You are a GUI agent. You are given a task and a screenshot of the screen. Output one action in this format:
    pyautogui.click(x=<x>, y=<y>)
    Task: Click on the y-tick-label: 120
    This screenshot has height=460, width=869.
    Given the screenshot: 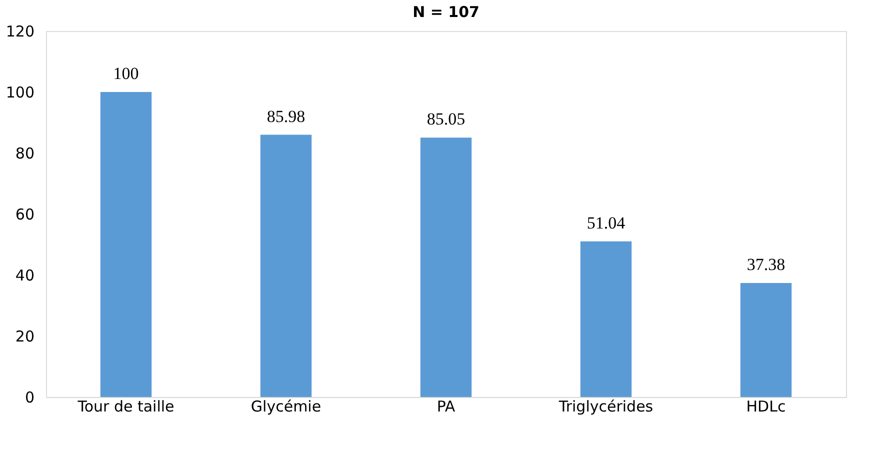 What is the action you would take?
    pyautogui.click(x=20, y=31)
    